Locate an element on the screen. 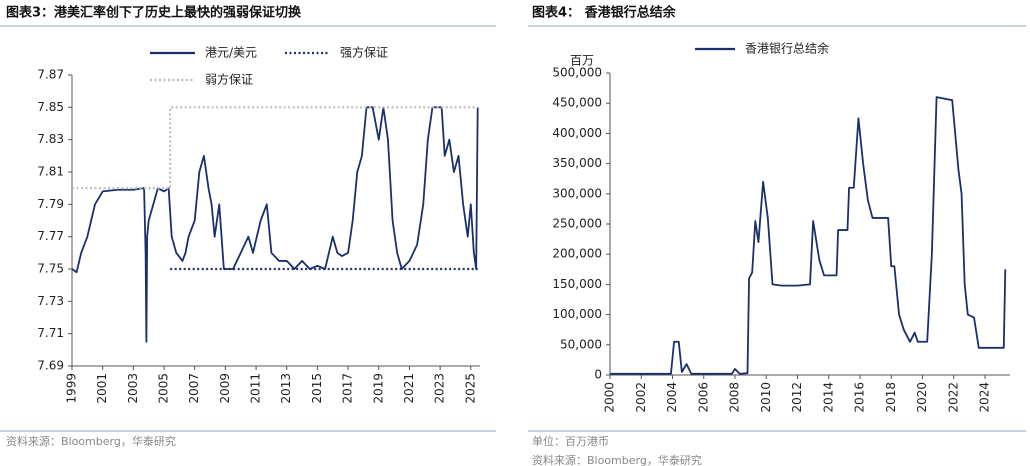  legend-label: 港元/美元 is located at coordinates (231, 53).